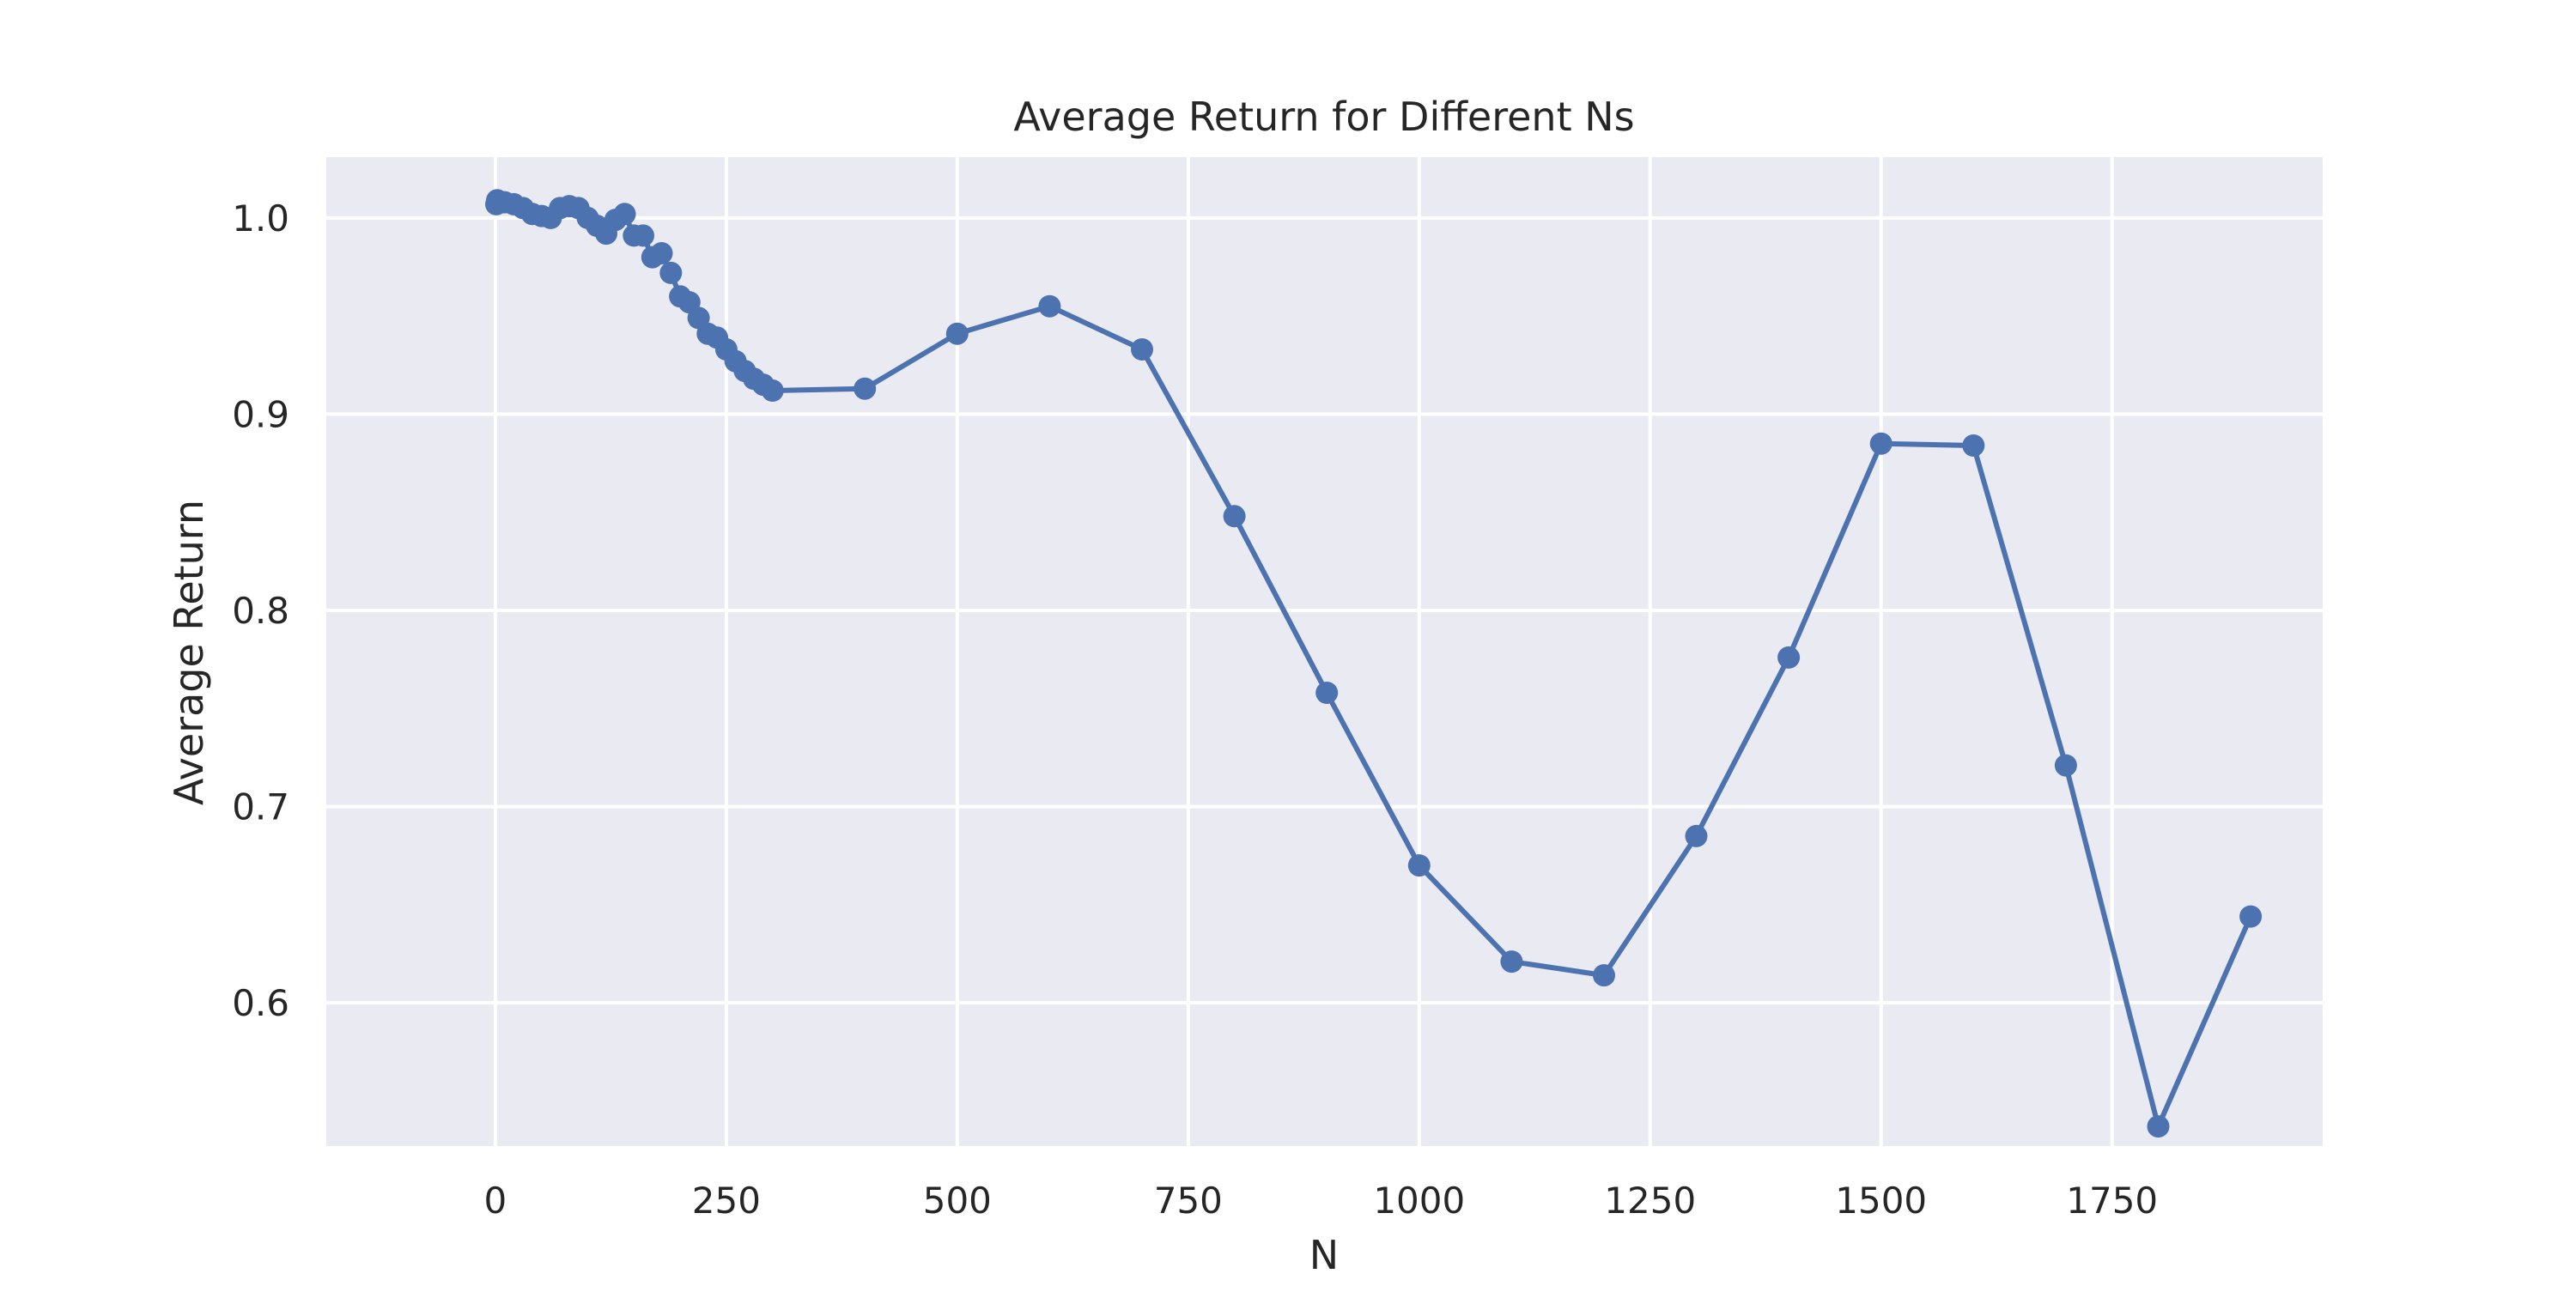  What do you see at coordinates (260, 414) in the screenshot?
I see `y-tick-label: 0.9` at bounding box center [260, 414].